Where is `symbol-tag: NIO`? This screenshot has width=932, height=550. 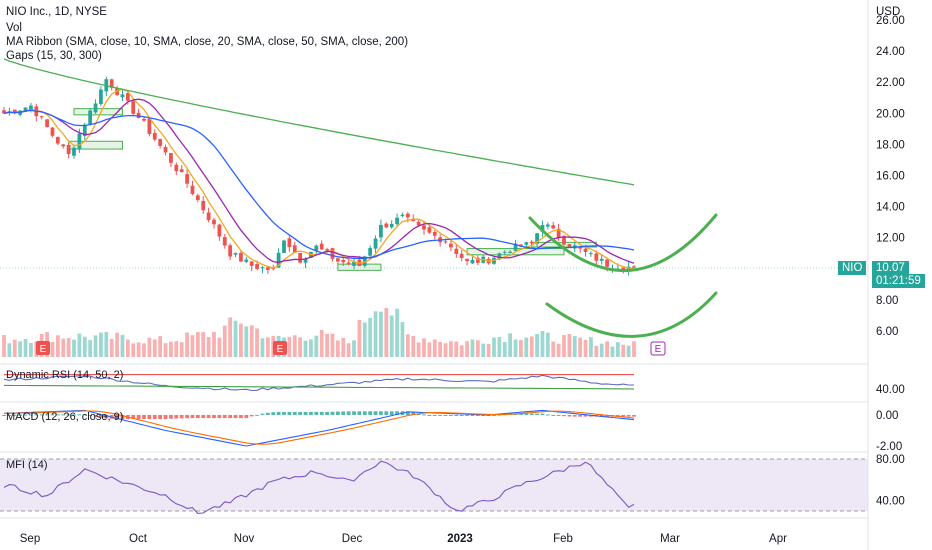
symbol-tag: NIO is located at coordinates (852, 268).